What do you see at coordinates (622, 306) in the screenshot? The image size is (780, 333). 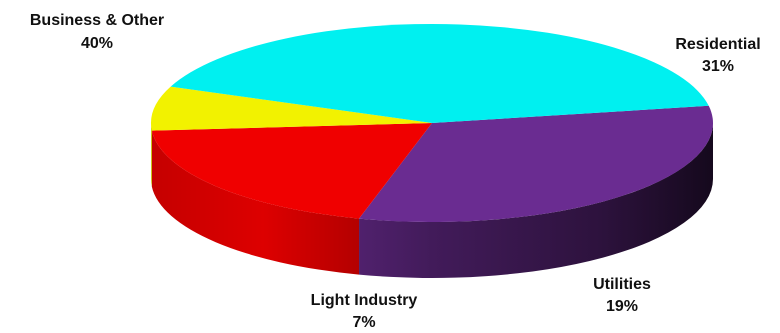 I see `slice-percent-label: 19%` at bounding box center [622, 306].